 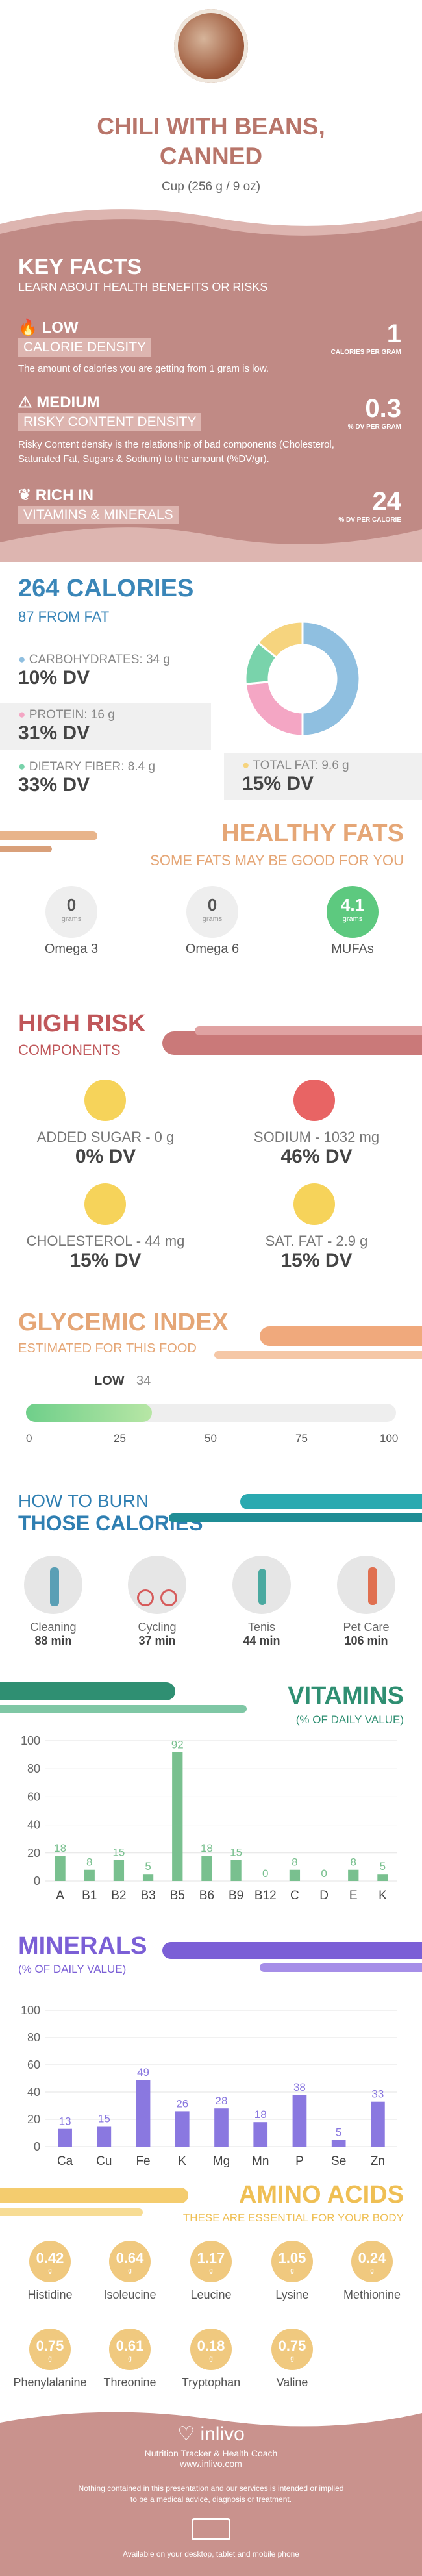 What do you see at coordinates (277, 860) in the screenshot?
I see `healthy-fats-subtitle: SOME FATS MAY BE GOOD FOR YOU` at bounding box center [277, 860].